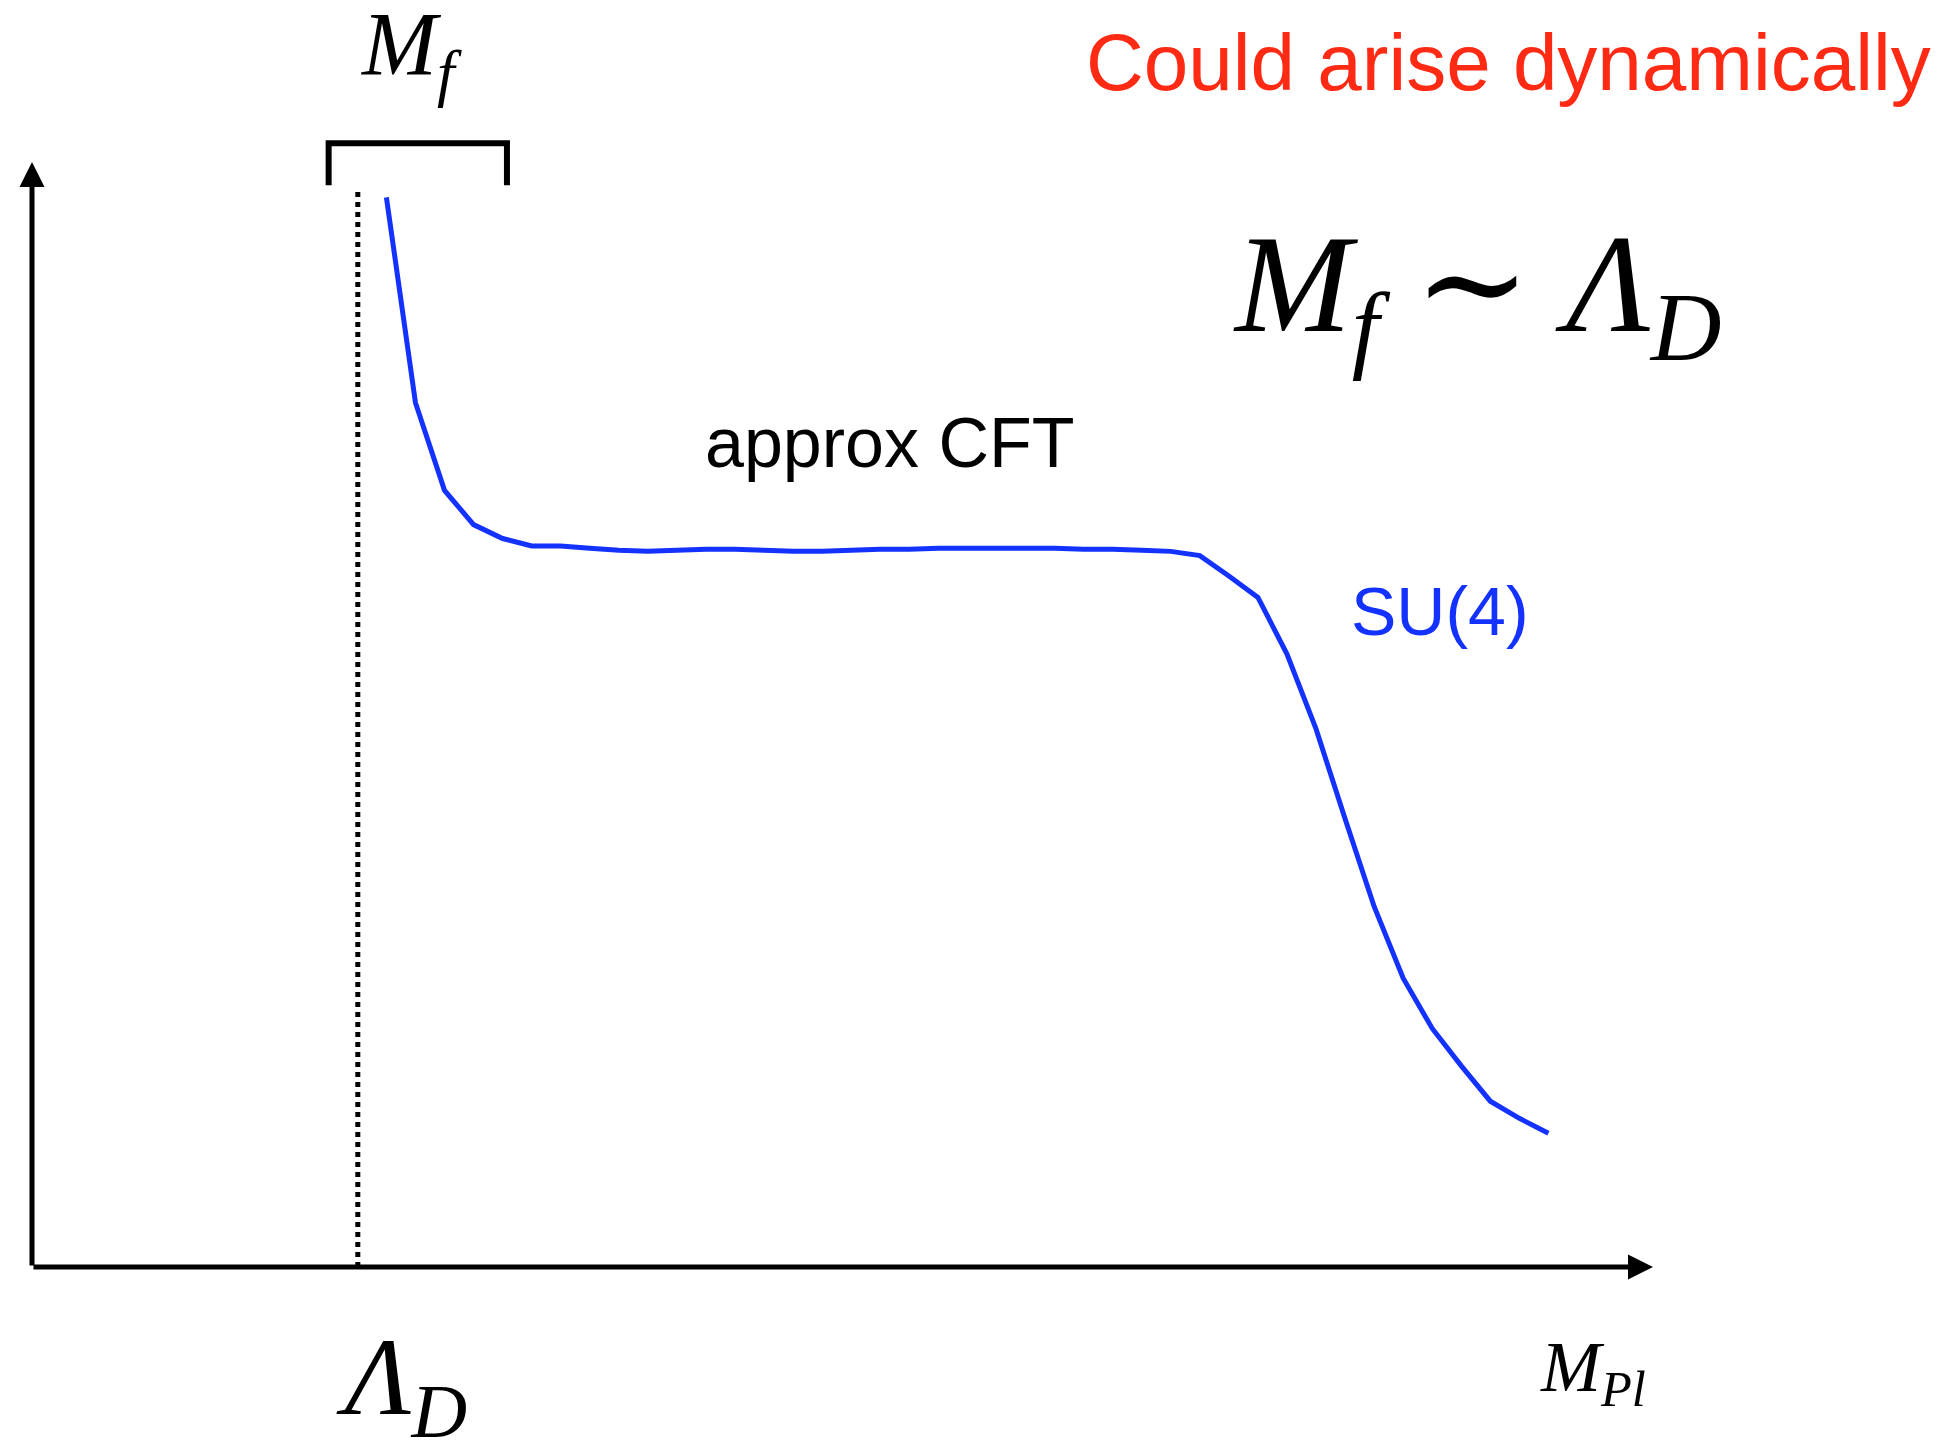 The width and height of the screenshot is (1956, 1441). What do you see at coordinates (402, 1378) in the screenshot?
I see `text: Λ$_{D}$` at bounding box center [402, 1378].